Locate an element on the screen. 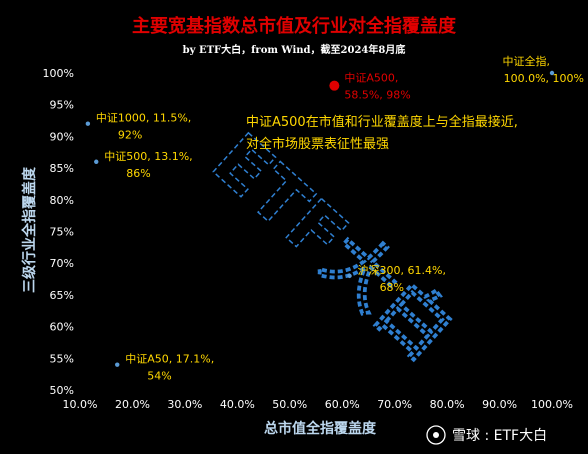 Image resolution: width=588 pixels, height=454 pixels. y-tick-label: 55% is located at coordinates (62, 358).